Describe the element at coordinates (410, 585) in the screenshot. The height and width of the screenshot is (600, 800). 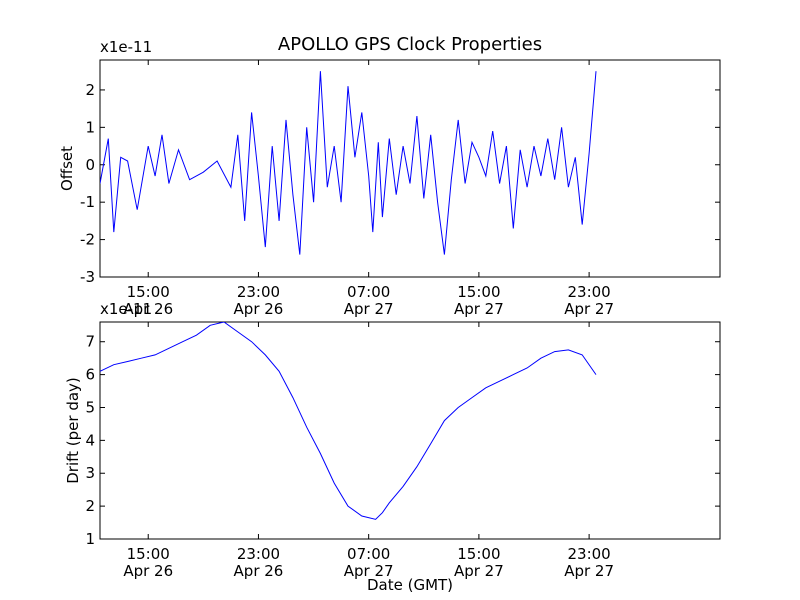
I see `x-axis-label: Date (GMT)` at that location.